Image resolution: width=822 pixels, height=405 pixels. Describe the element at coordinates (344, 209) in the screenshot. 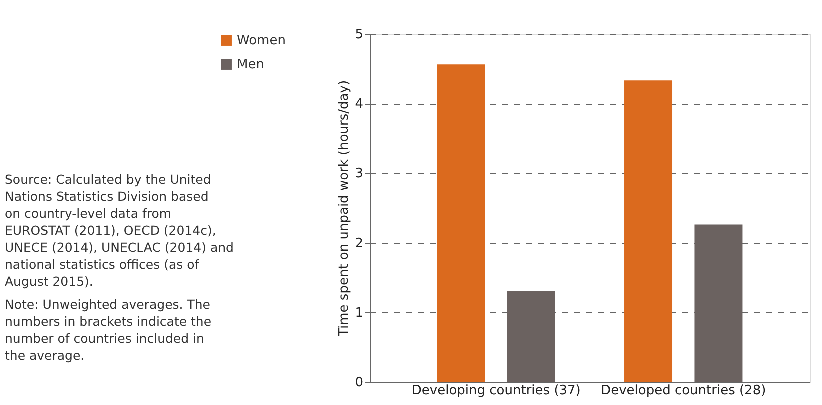

I see `y-axis-title: Time spent on unpaid work (hours/day)` at that location.